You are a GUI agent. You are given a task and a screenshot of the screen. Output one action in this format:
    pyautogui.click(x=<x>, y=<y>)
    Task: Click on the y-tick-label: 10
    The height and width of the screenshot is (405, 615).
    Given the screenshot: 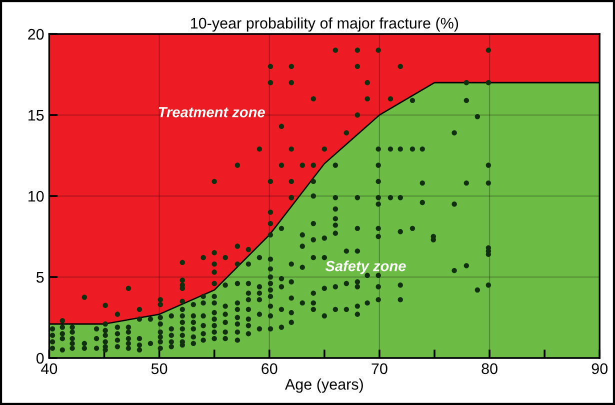 What is the action you would take?
    pyautogui.click(x=36, y=196)
    